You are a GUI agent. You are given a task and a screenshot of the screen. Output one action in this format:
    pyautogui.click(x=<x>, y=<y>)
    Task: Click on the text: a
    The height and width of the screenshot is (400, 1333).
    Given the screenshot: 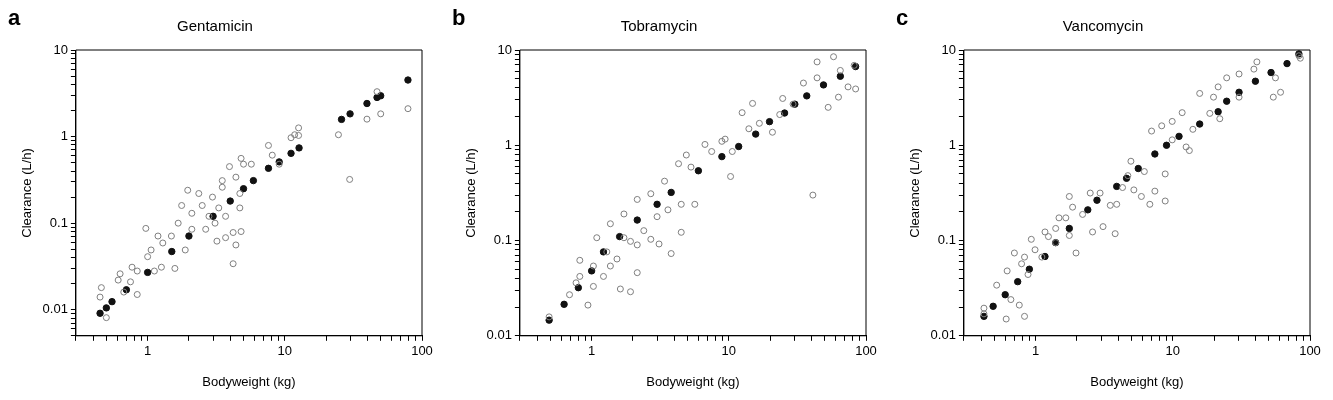 What is the action you would take?
    pyautogui.click(x=14, y=18)
    